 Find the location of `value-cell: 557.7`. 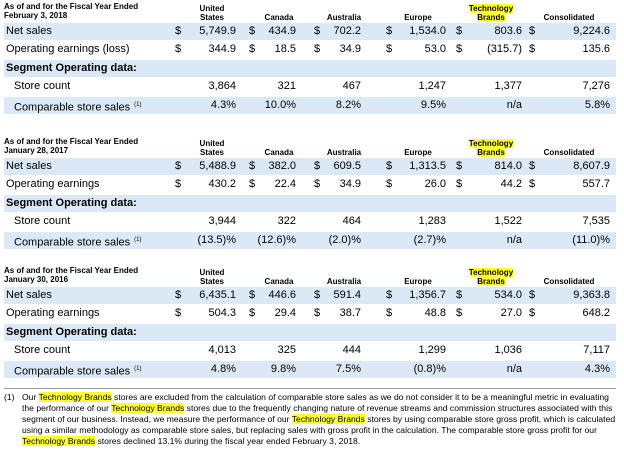

value-cell: 557.7 is located at coordinates (596, 184).